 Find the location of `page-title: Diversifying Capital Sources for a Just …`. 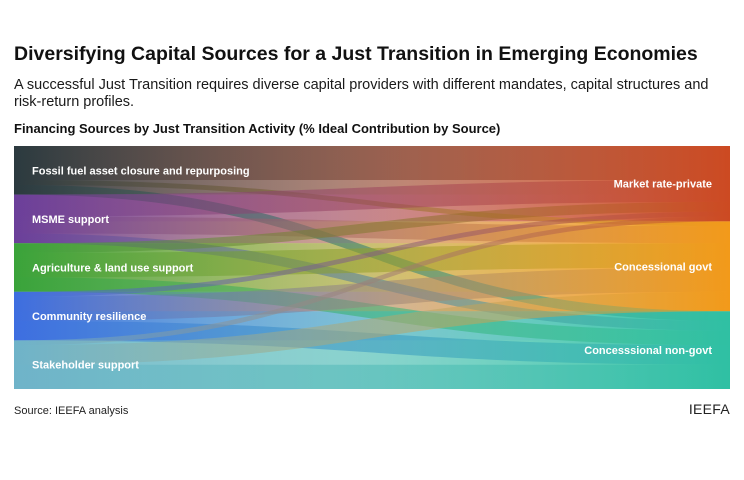

page-title: Diversifying Capital Sources for a Just … is located at coordinates (356, 54).